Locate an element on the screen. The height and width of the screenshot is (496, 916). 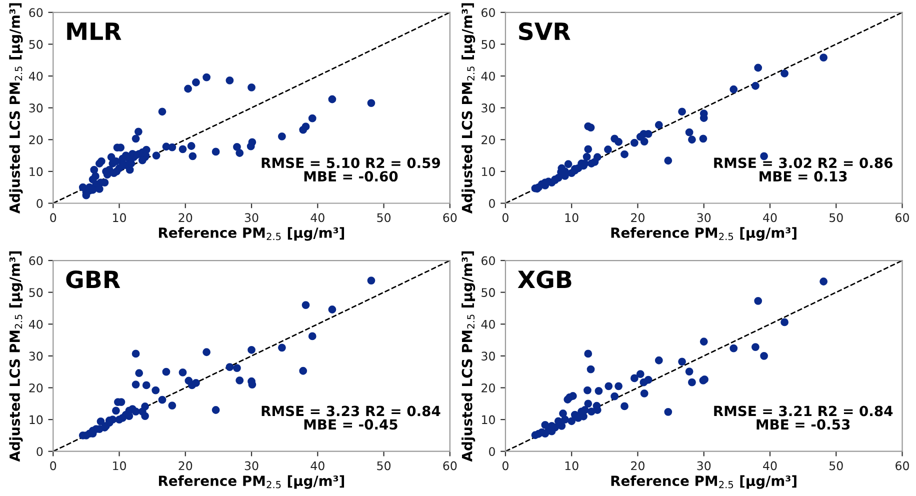
annotation: RMSE = 3.21 R2 = 0.84 MBE = -0.53 is located at coordinates (803, 418).